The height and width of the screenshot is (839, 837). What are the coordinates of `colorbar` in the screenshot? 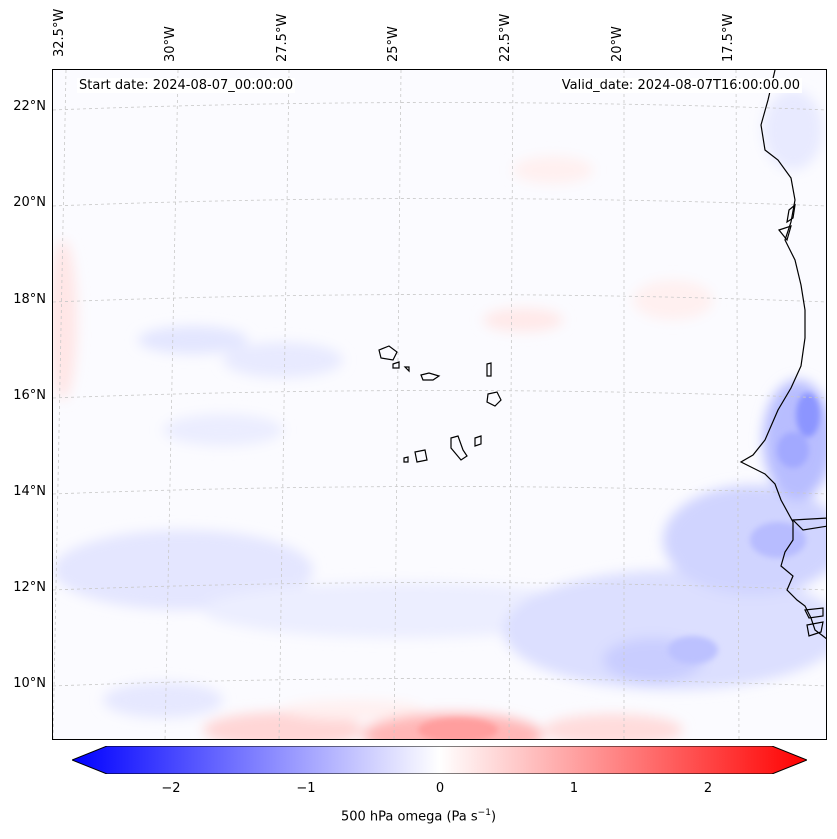 It's located at (439, 760).